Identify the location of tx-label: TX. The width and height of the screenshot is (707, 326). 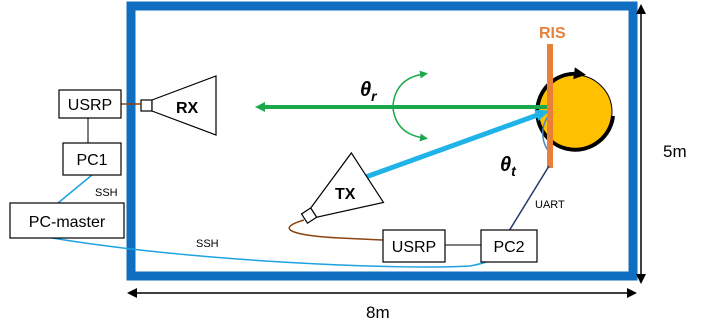
(345, 194).